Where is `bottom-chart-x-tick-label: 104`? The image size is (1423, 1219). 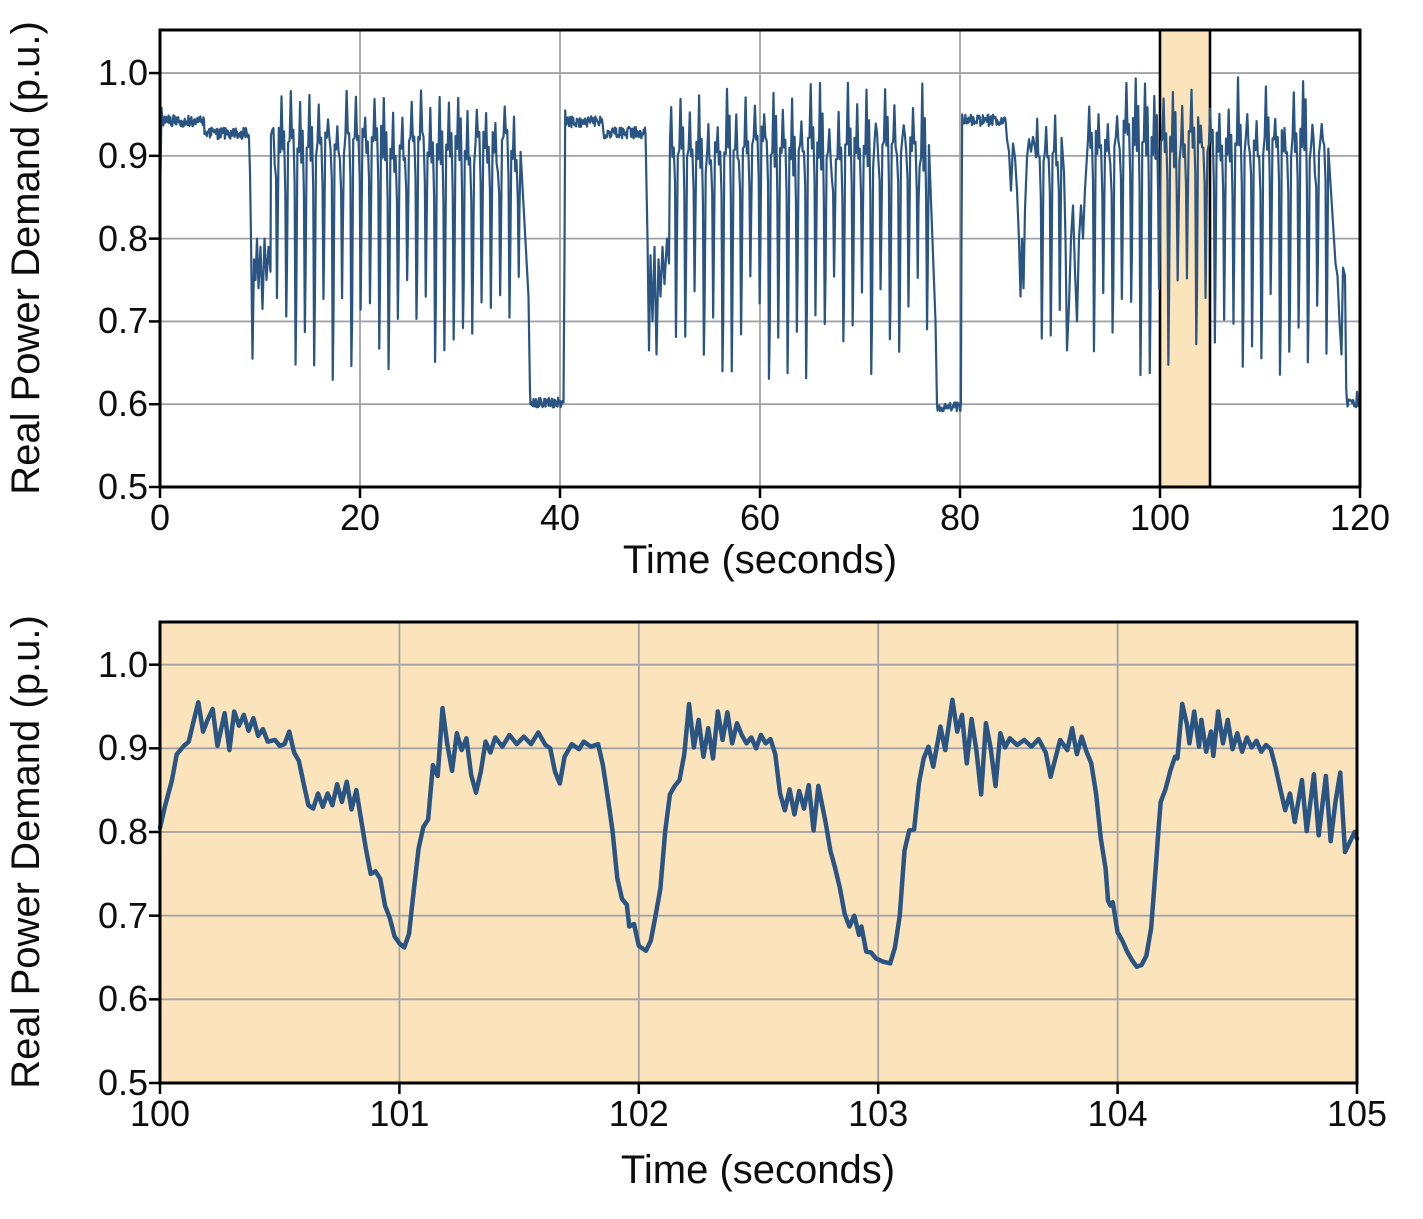 bottom-chart-x-tick-label: 104 is located at coordinates (1117, 1113).